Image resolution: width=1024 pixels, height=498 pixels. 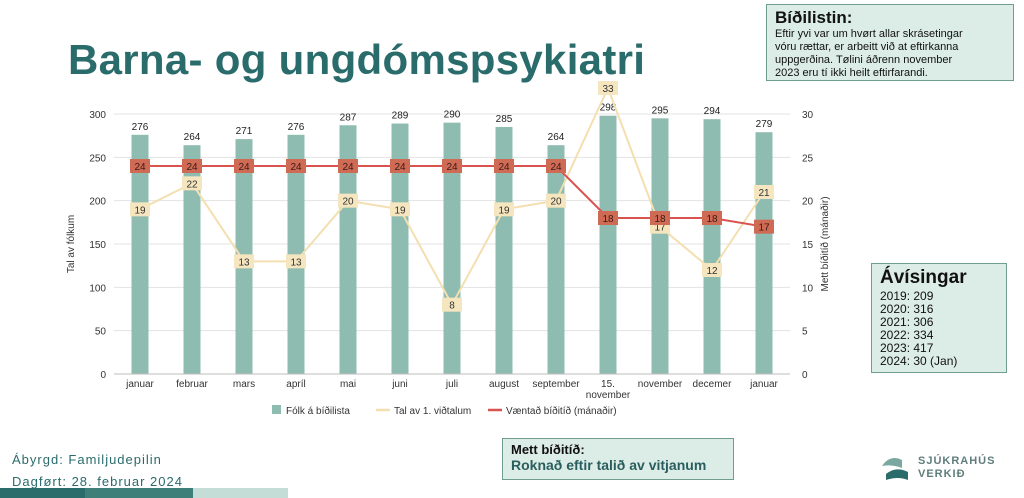 What do you see at coordinates (942, 474) in the screenshot?
I see `logo-line: VERKIÐ` at bounding box center [942, 474].